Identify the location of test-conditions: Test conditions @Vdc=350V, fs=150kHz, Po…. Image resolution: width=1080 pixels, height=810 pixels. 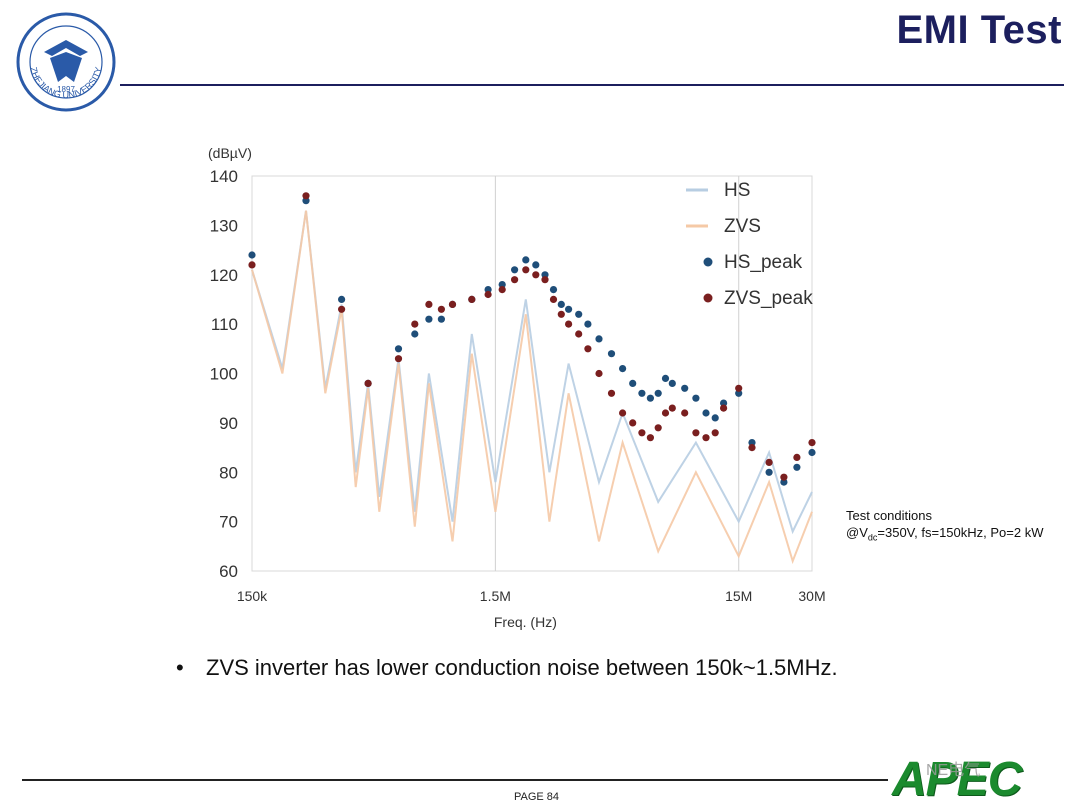
(956, 527).